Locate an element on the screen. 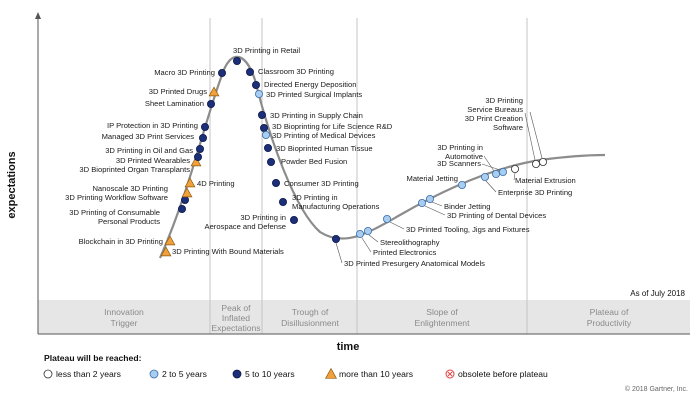 This screenshot has width=700, height=400. legend-title: Plateau will be reached: is located at coordinates (93, 358).